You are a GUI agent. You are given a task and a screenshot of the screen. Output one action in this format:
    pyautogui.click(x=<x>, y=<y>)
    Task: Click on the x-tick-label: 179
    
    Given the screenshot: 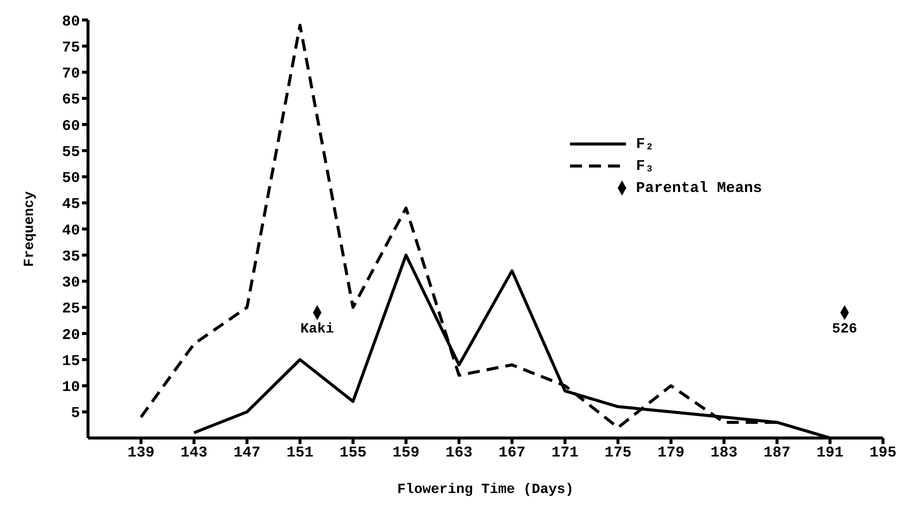 What is the action you would take?
    pyautogui.click(x=671, y=453)
    